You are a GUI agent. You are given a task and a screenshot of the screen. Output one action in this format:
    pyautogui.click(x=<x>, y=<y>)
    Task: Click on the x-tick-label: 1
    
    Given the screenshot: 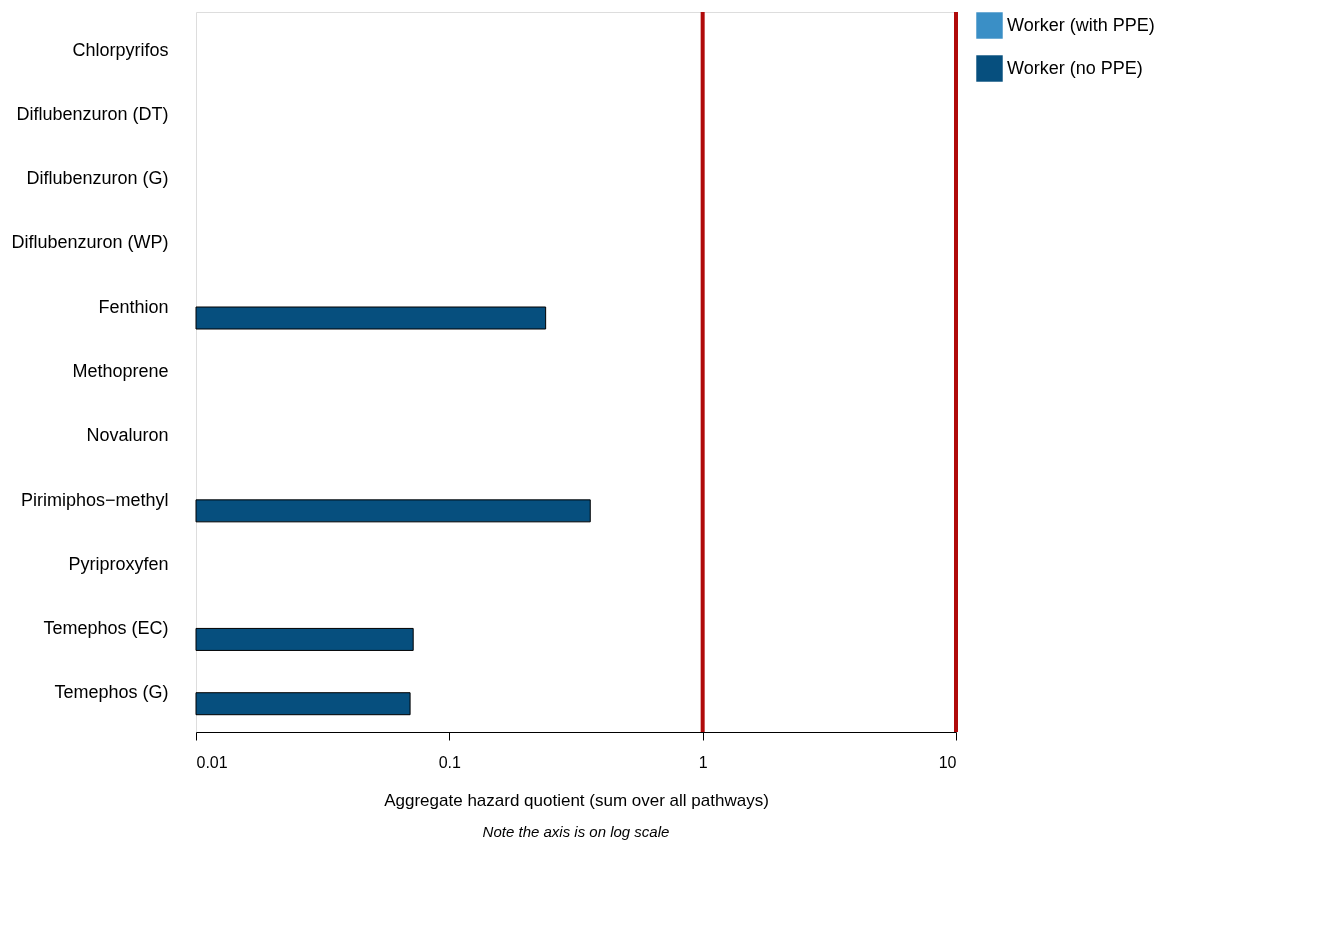 What is the action you would take?
    pyautogui.click(x=703, y=762)
    